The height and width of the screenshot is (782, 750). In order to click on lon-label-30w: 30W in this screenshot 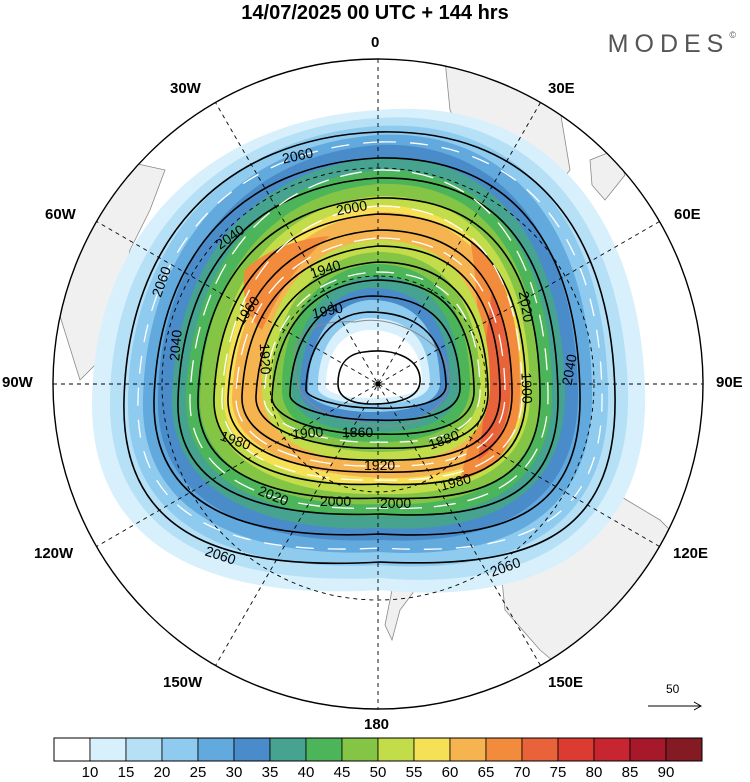, I will do `click(185, 88)`.